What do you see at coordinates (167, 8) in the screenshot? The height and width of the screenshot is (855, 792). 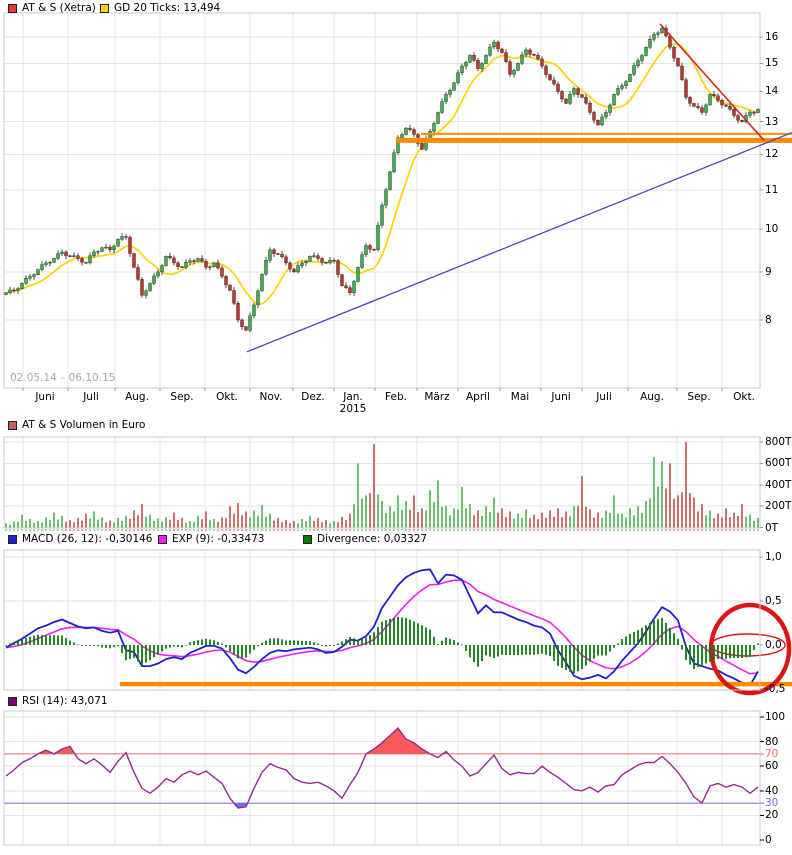 I see `gd20-series-label: GD 20 Ticks: 13,494` at bounding box center [167, 8].